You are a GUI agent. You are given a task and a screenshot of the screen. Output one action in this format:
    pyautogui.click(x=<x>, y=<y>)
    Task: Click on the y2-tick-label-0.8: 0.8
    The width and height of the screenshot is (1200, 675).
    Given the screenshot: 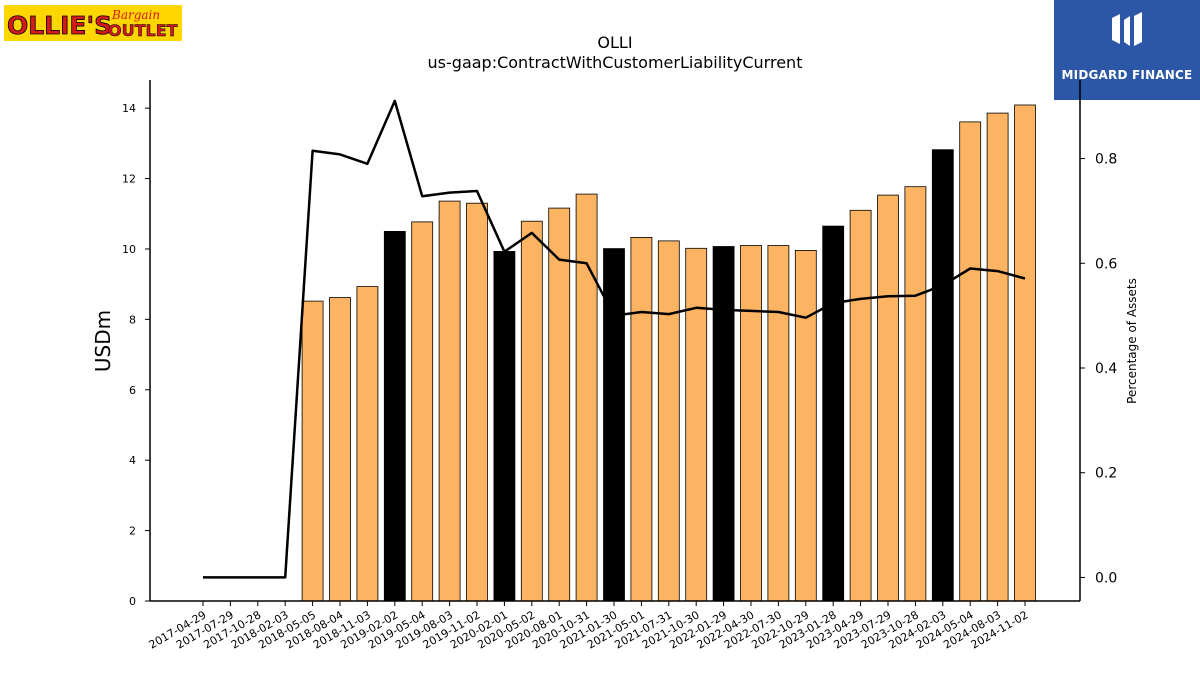 What is the action you would take?
    pyautogui.click(x=1106, y=160)
    